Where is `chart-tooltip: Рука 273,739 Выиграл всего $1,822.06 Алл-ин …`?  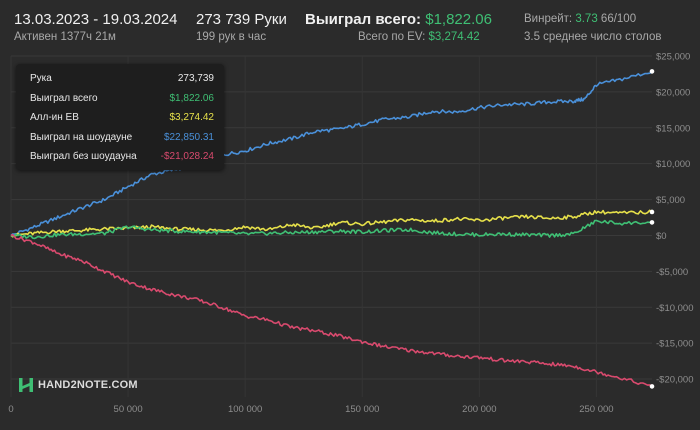
chart-tooltip: Рука 273,739 Выиграл всего $1,822.06 Алл-ин … is located at coordinates (120, 117).